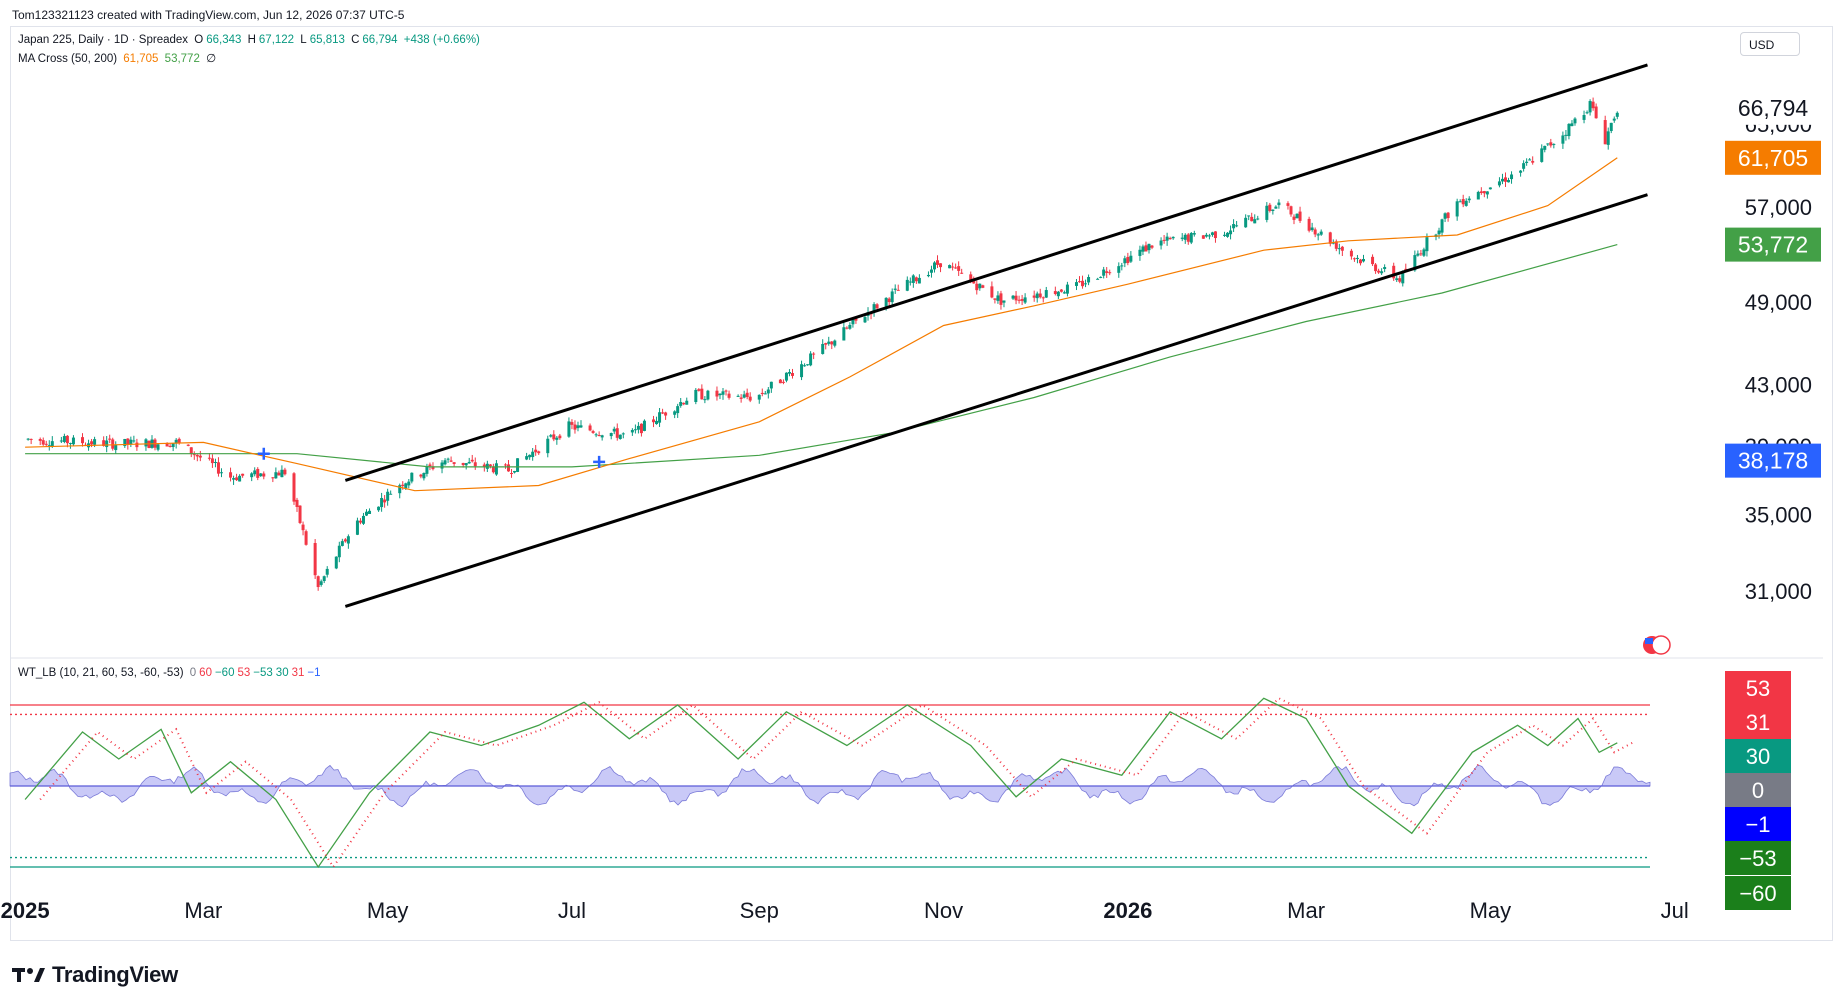 The image size is (1835, 1000). I want to click on time-axis-label: Nov, so click(943, 910).